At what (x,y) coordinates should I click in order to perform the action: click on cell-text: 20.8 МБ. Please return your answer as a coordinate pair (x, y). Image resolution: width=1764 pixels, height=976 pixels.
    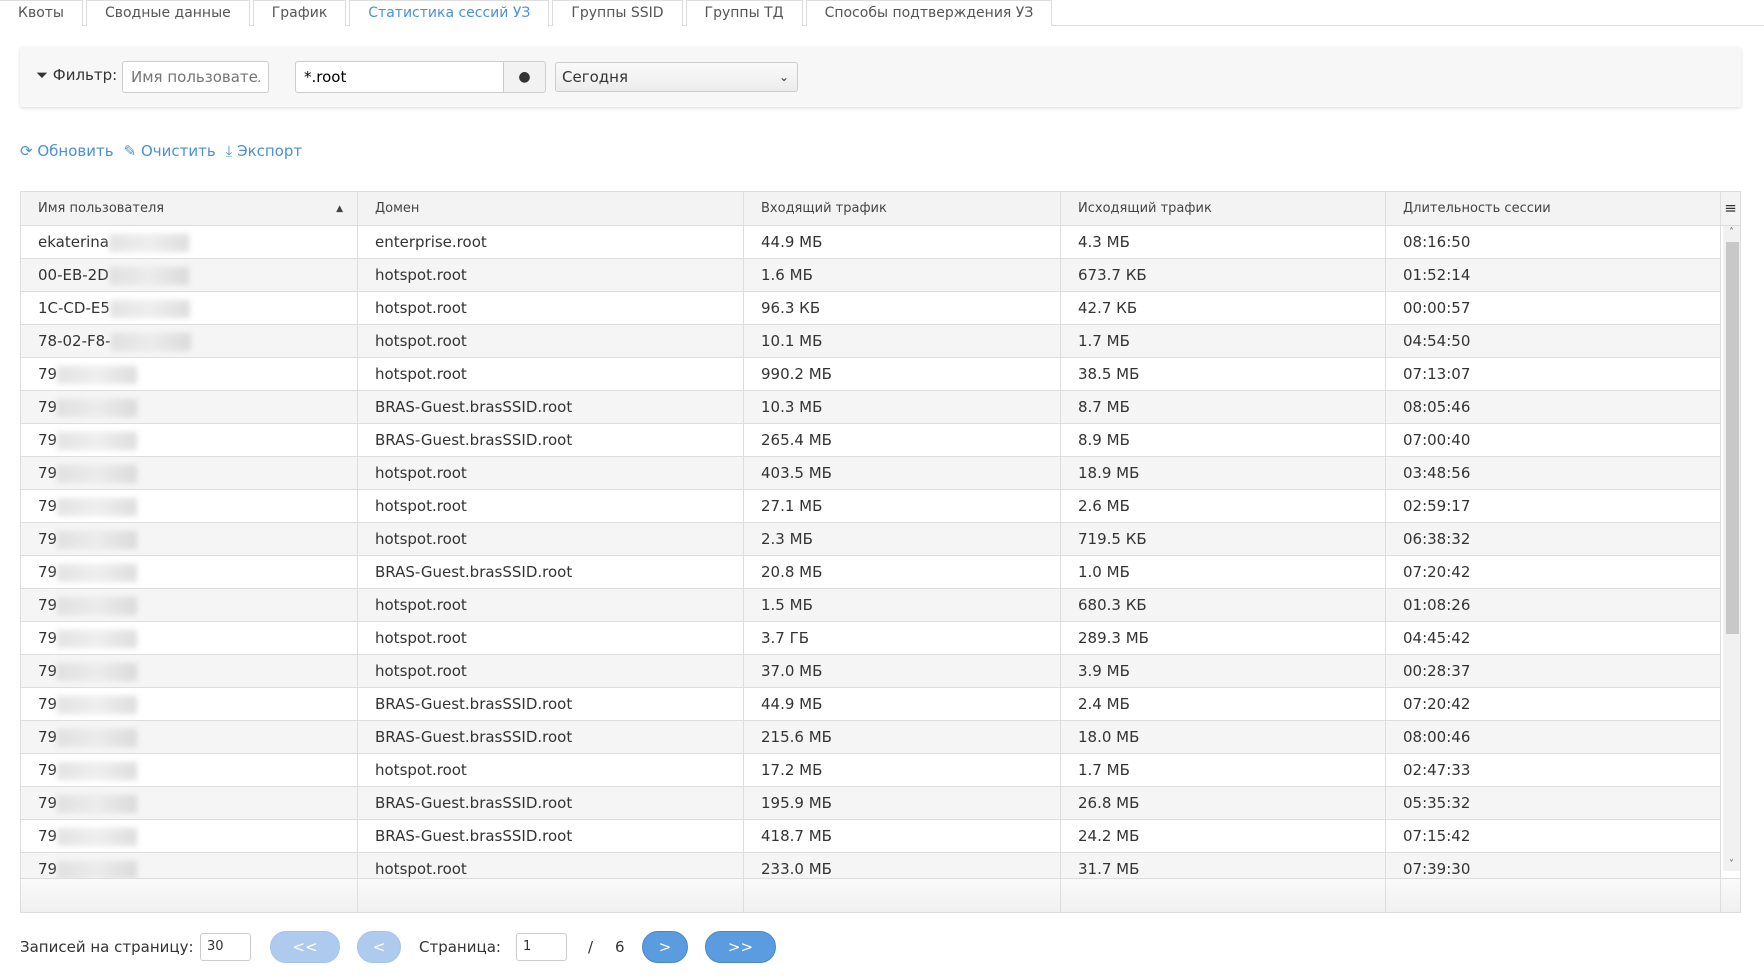
    Looking at the image, I should click on (792, 572).